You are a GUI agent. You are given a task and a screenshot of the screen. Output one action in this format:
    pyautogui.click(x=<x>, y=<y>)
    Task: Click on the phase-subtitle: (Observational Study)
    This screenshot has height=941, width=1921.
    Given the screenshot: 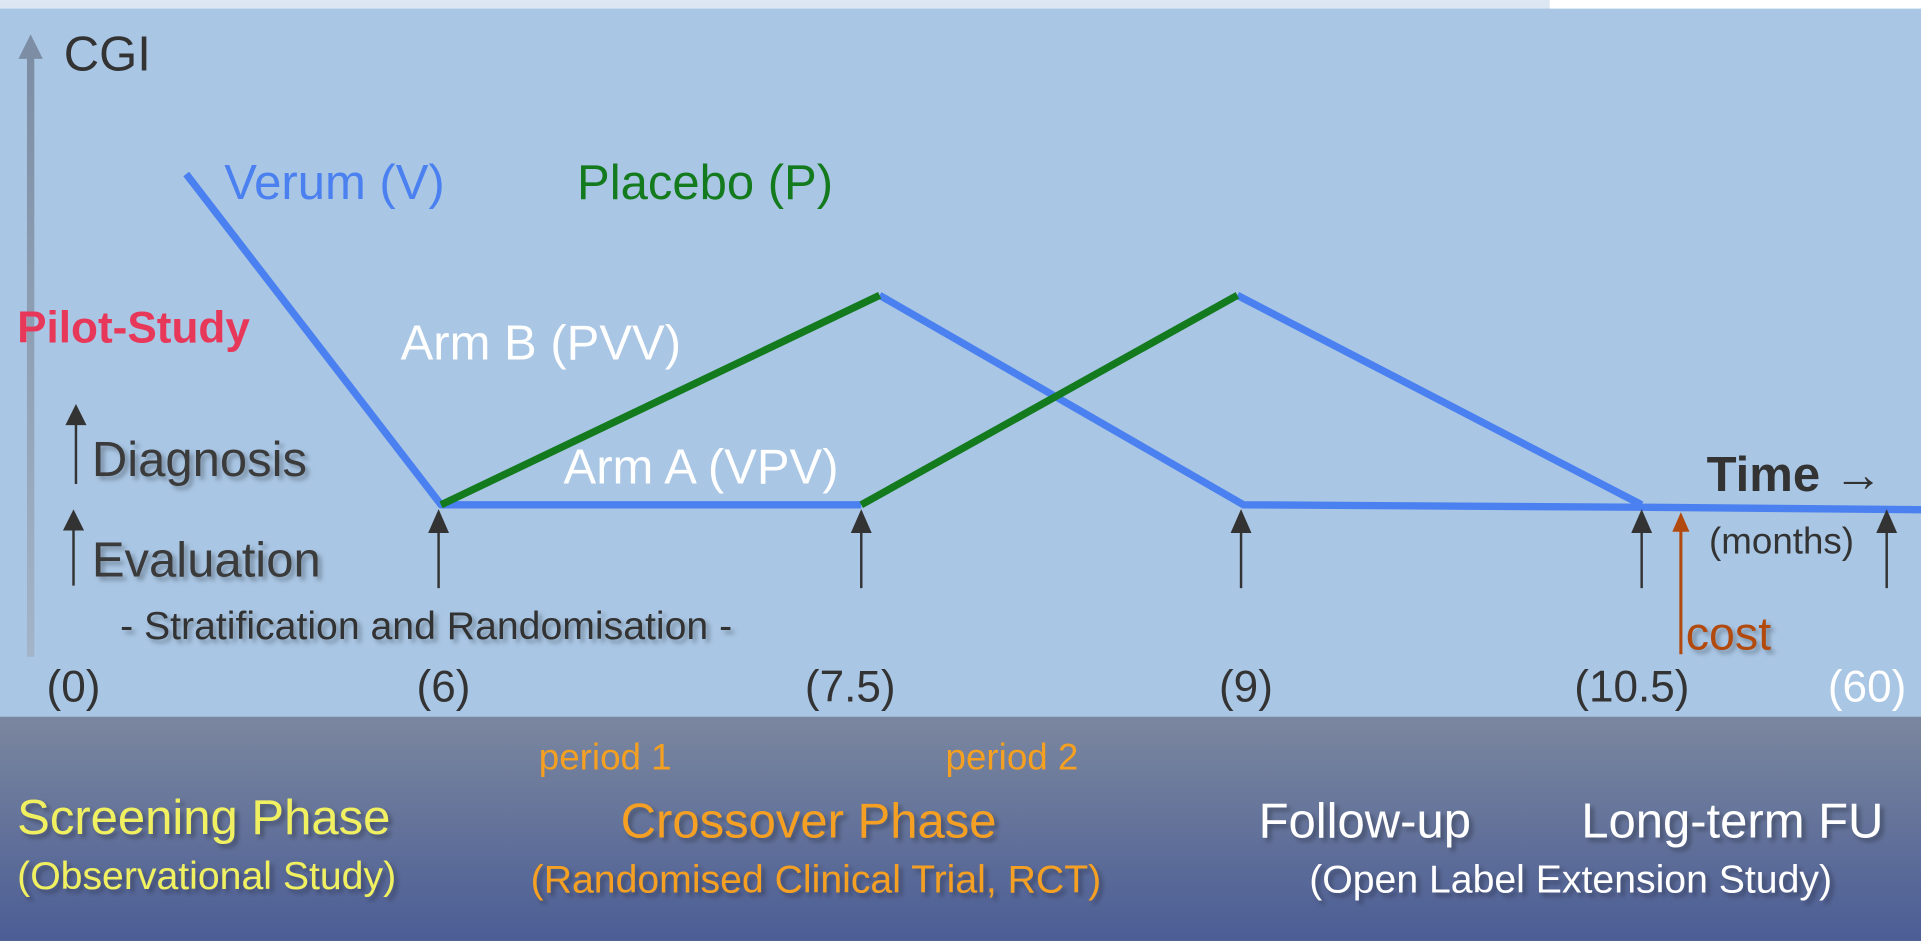 What is the action you would take?
    pyautogui.click(x=206, y=876)
    